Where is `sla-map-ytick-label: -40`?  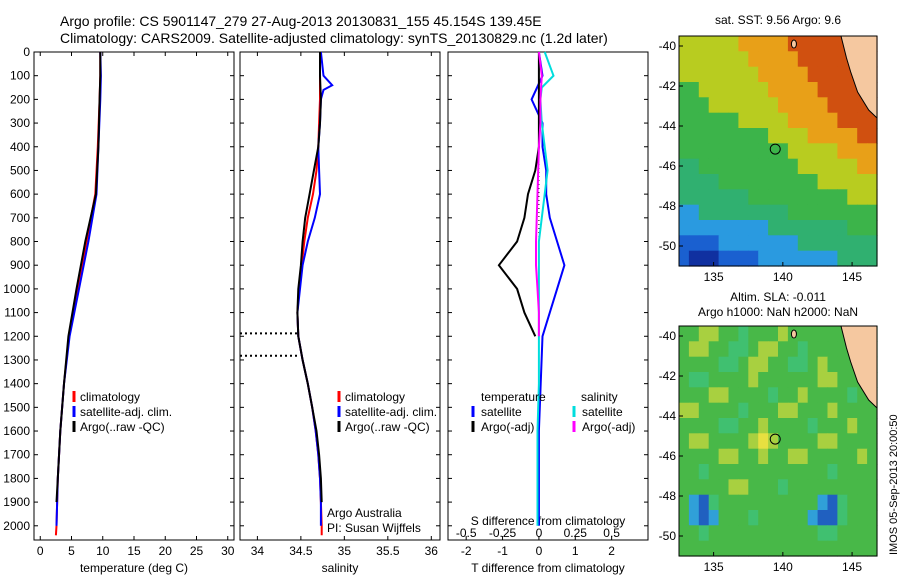 sla-map-ytick-label: -40 is located at coordinates (668, 336).